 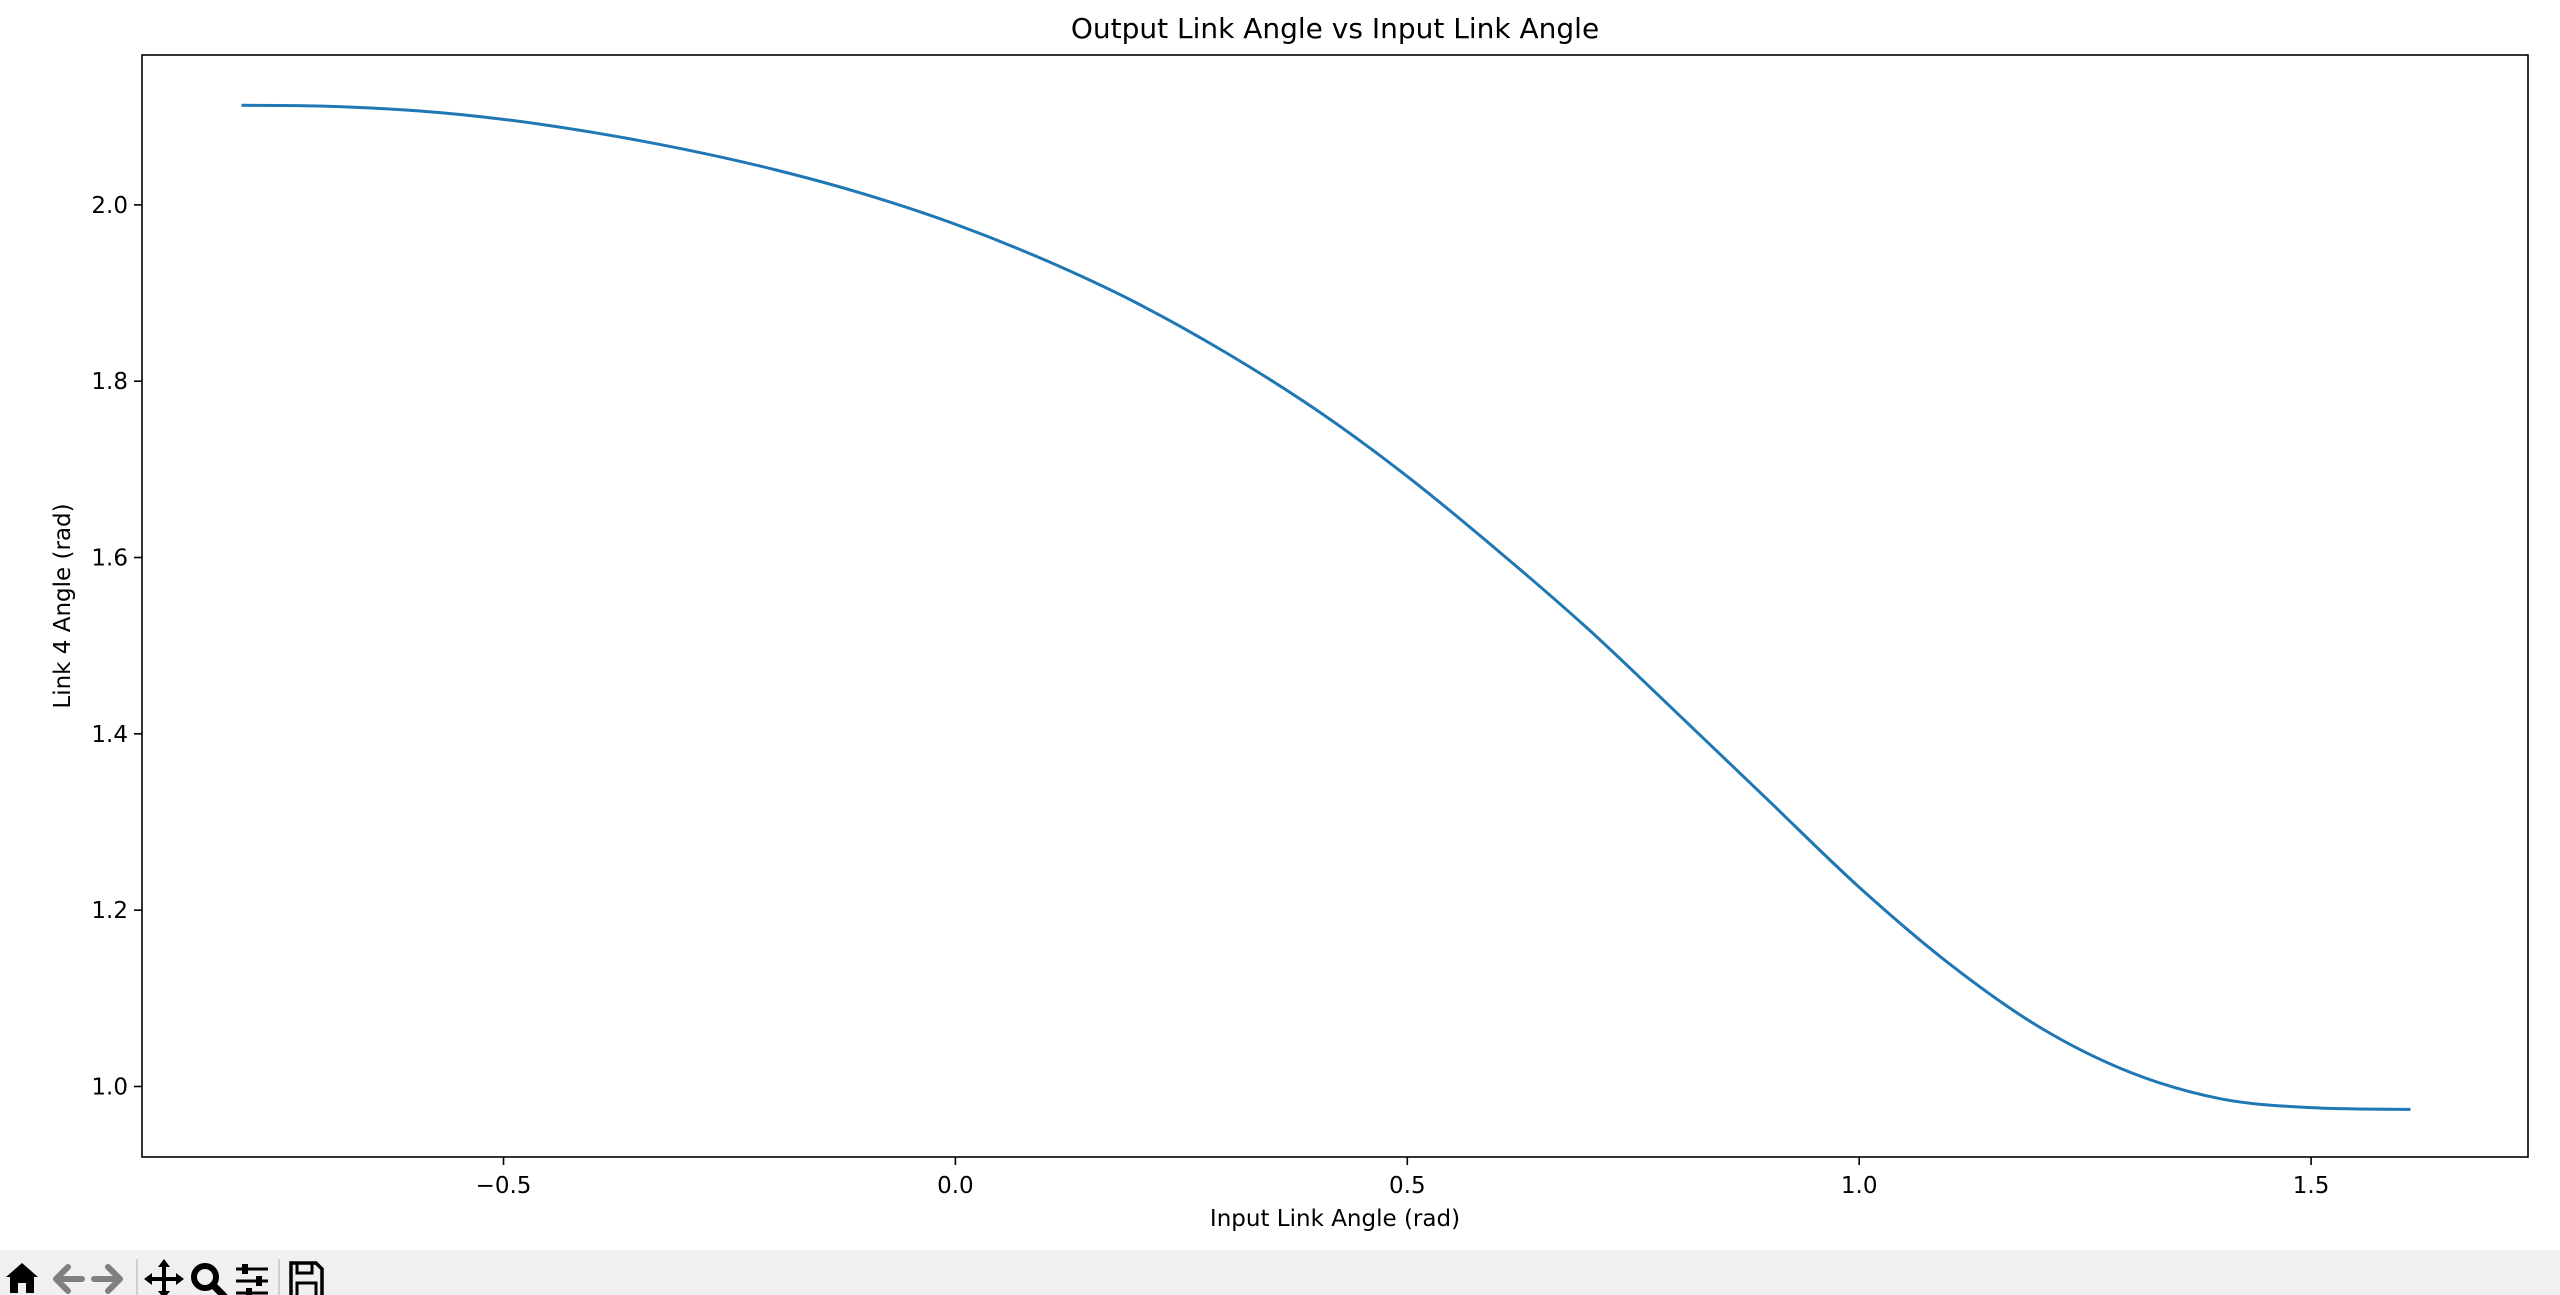 What do you see at coordinates (1335, 28) in the screenshot?
I see `chart-title: Output Link Angle vs Input Link Angle` at bounding box center [1335, 28].